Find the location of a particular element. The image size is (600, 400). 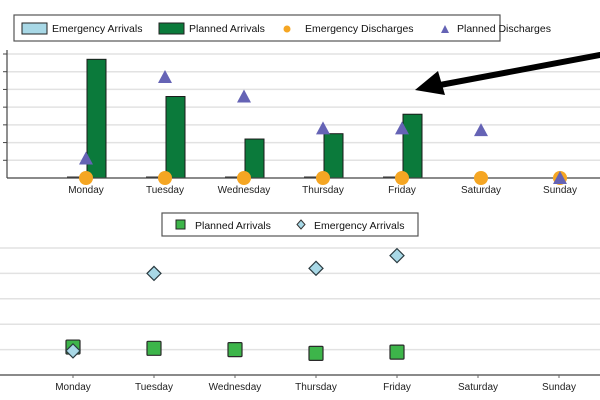

marker-emergency-discharges-wednesday is located at coordinates (244, 178).